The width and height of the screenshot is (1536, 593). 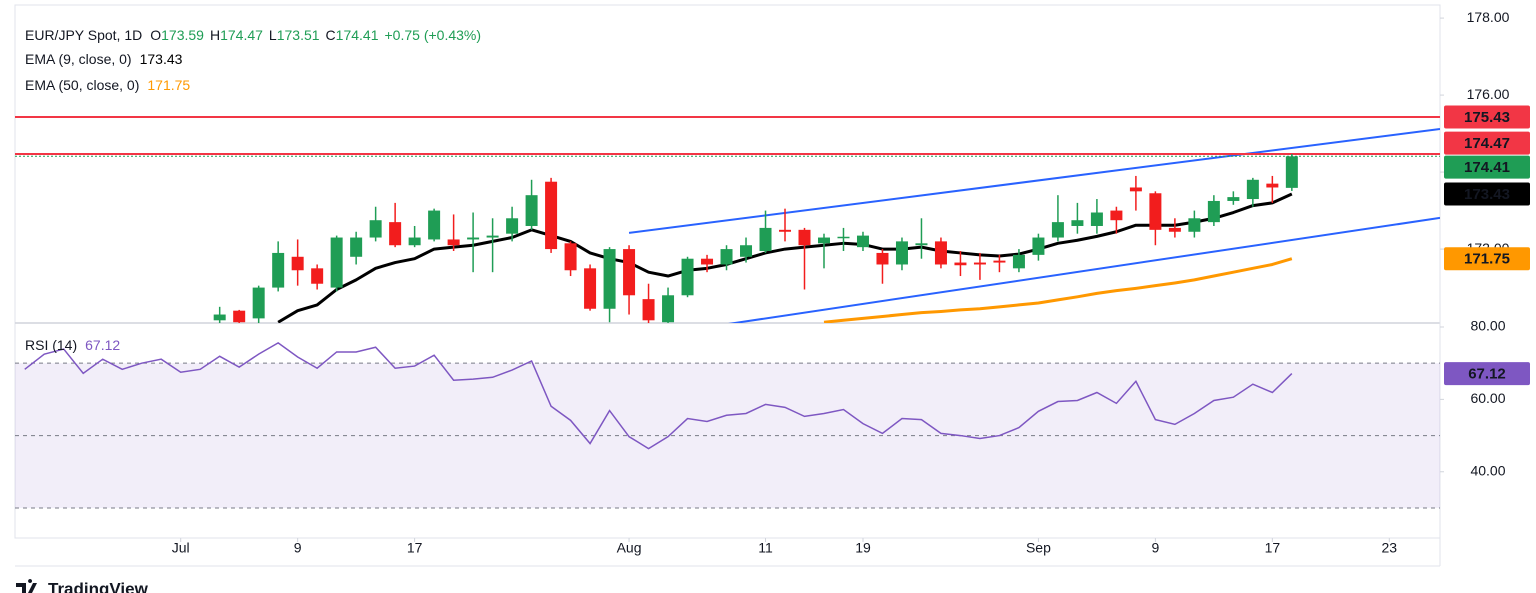 I want to click on x-tick-label: 23, so click(x=1390, y=548).